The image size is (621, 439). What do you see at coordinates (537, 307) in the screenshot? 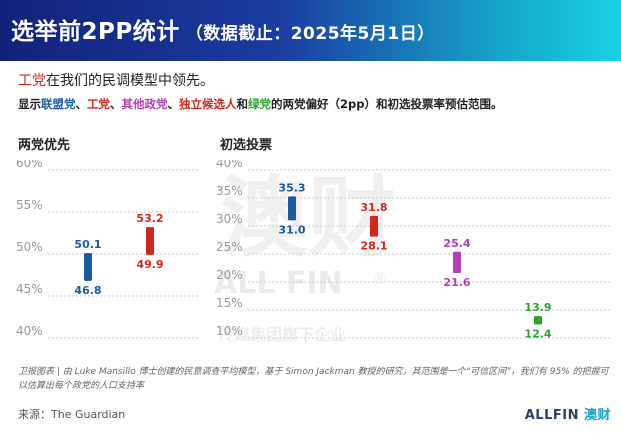
I see `high-label-greens: 13.9` at bounding box center [537, 307].